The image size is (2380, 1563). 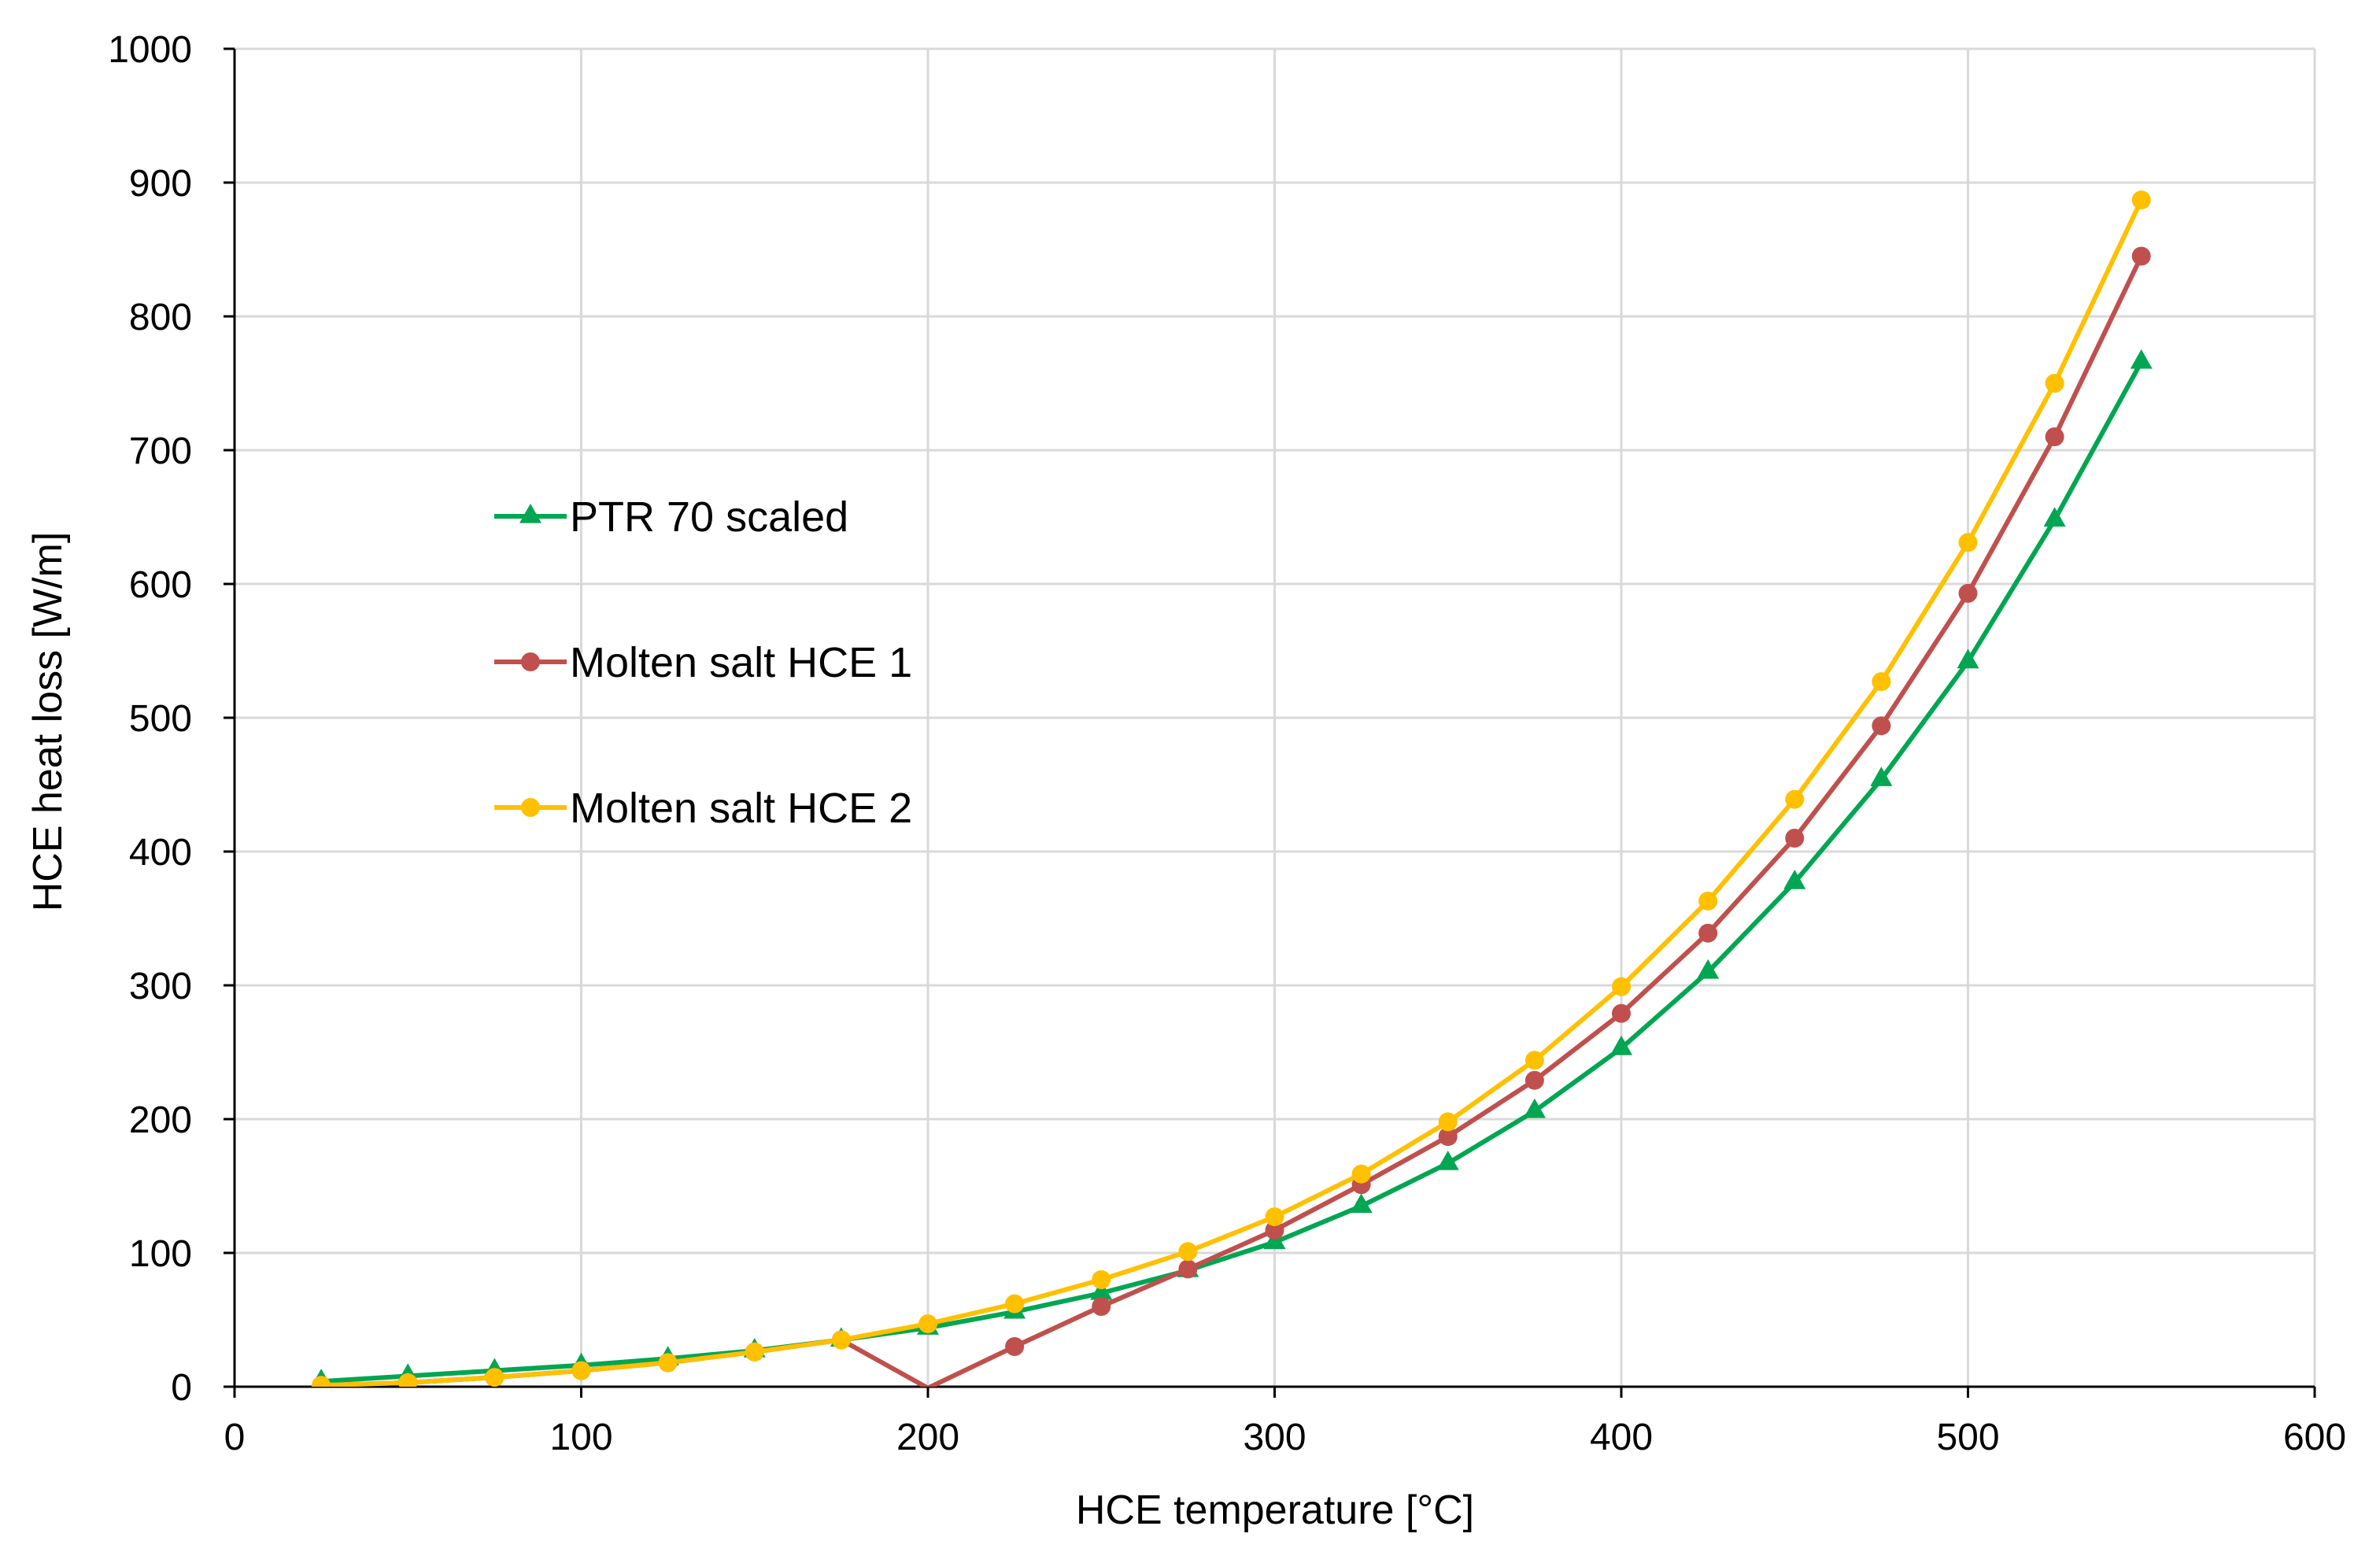 What do you see at coordinates (181, 1388) in the screenshot?
I see `y-tick-label-0: 0` at bounding box center [181, 1388].